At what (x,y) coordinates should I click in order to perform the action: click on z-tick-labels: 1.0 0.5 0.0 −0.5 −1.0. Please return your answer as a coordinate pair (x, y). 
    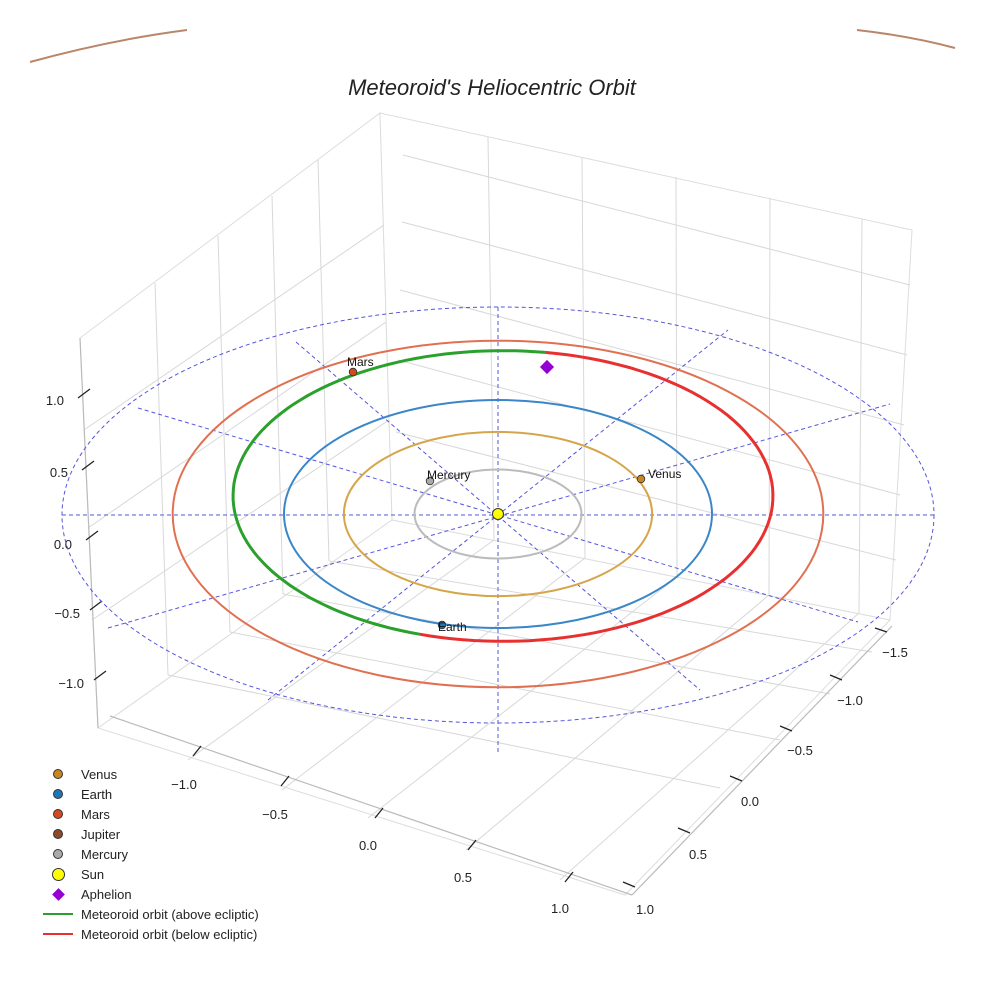
    Looking at the image, I should click on (65, 542).